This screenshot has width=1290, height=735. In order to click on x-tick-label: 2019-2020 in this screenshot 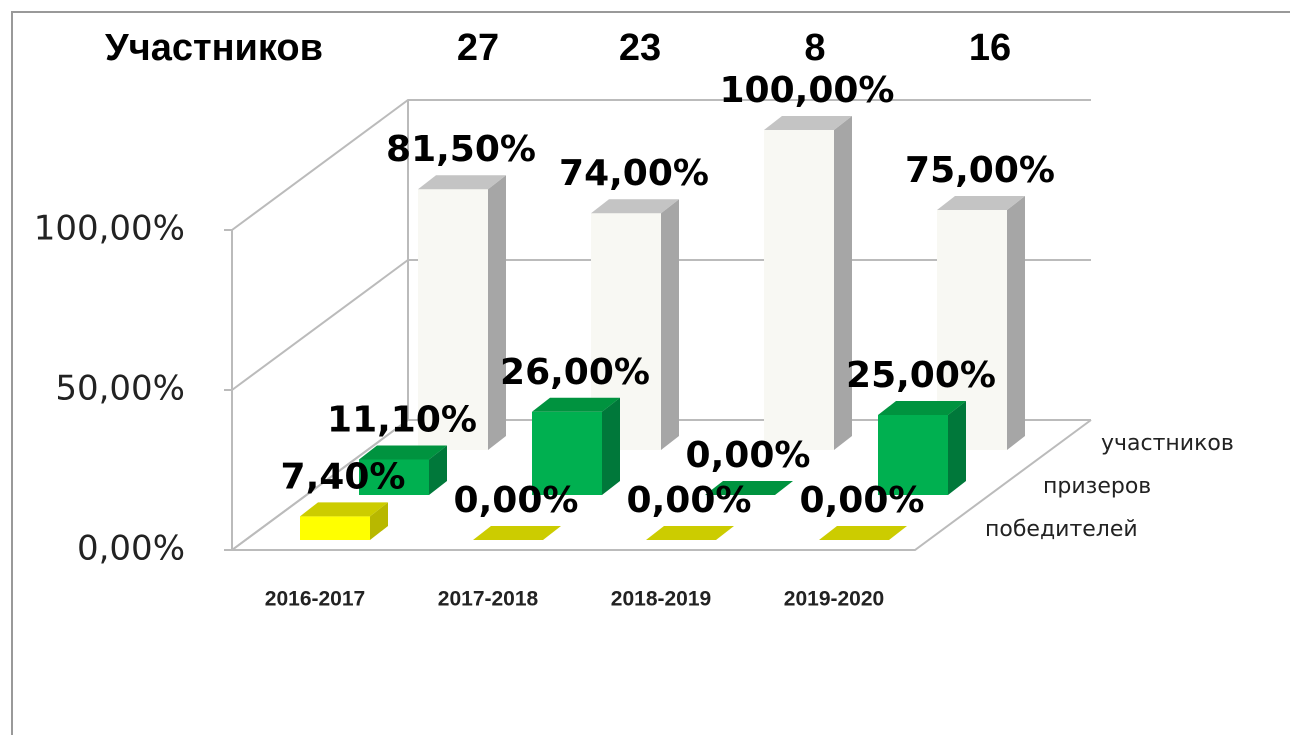, I will do `click(834, 599)`.